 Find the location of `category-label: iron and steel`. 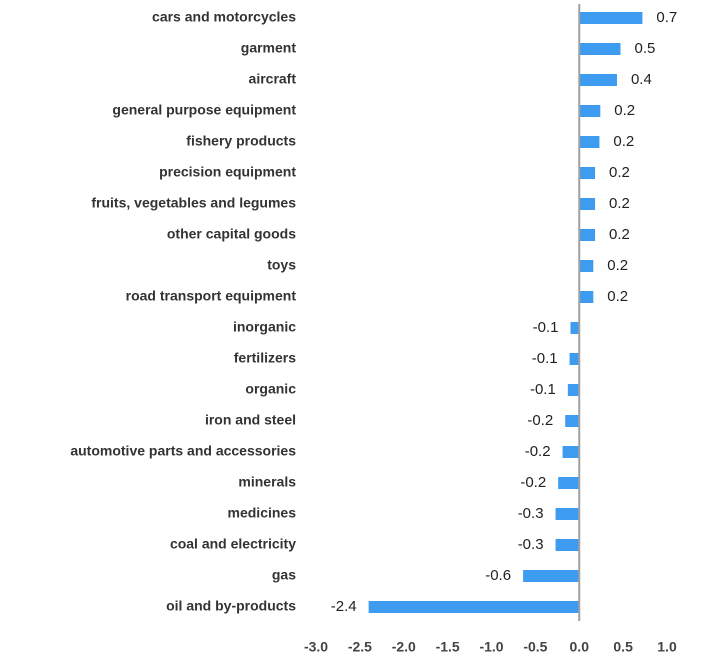

category-label: iron and steel is located at coordinates (250, 420).